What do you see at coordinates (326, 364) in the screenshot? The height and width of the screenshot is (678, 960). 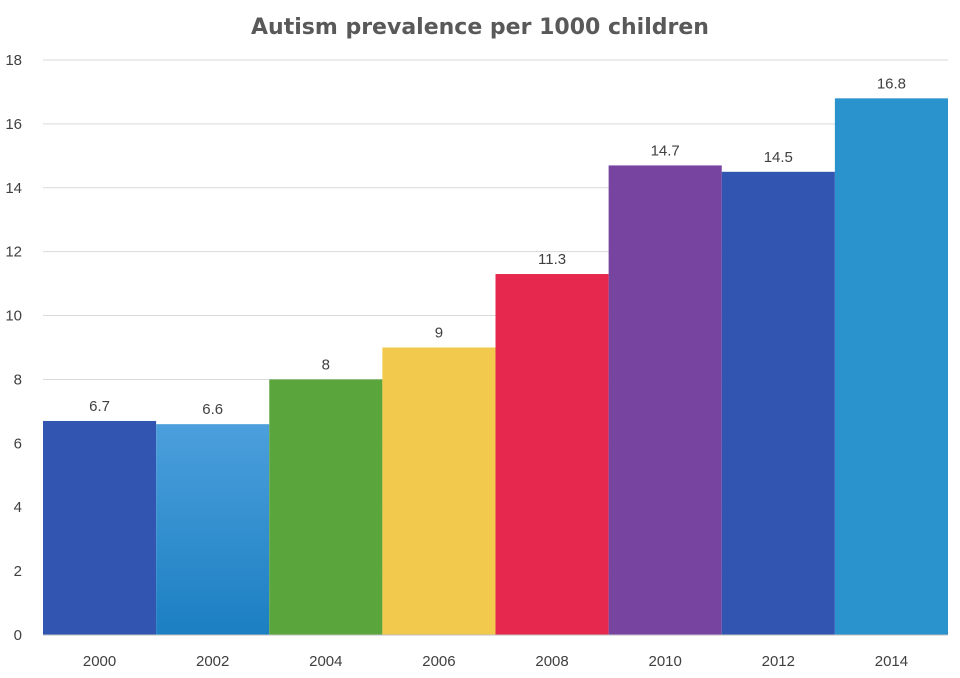 I see `data-label-2004: 8` at bounding box center [326, 364].